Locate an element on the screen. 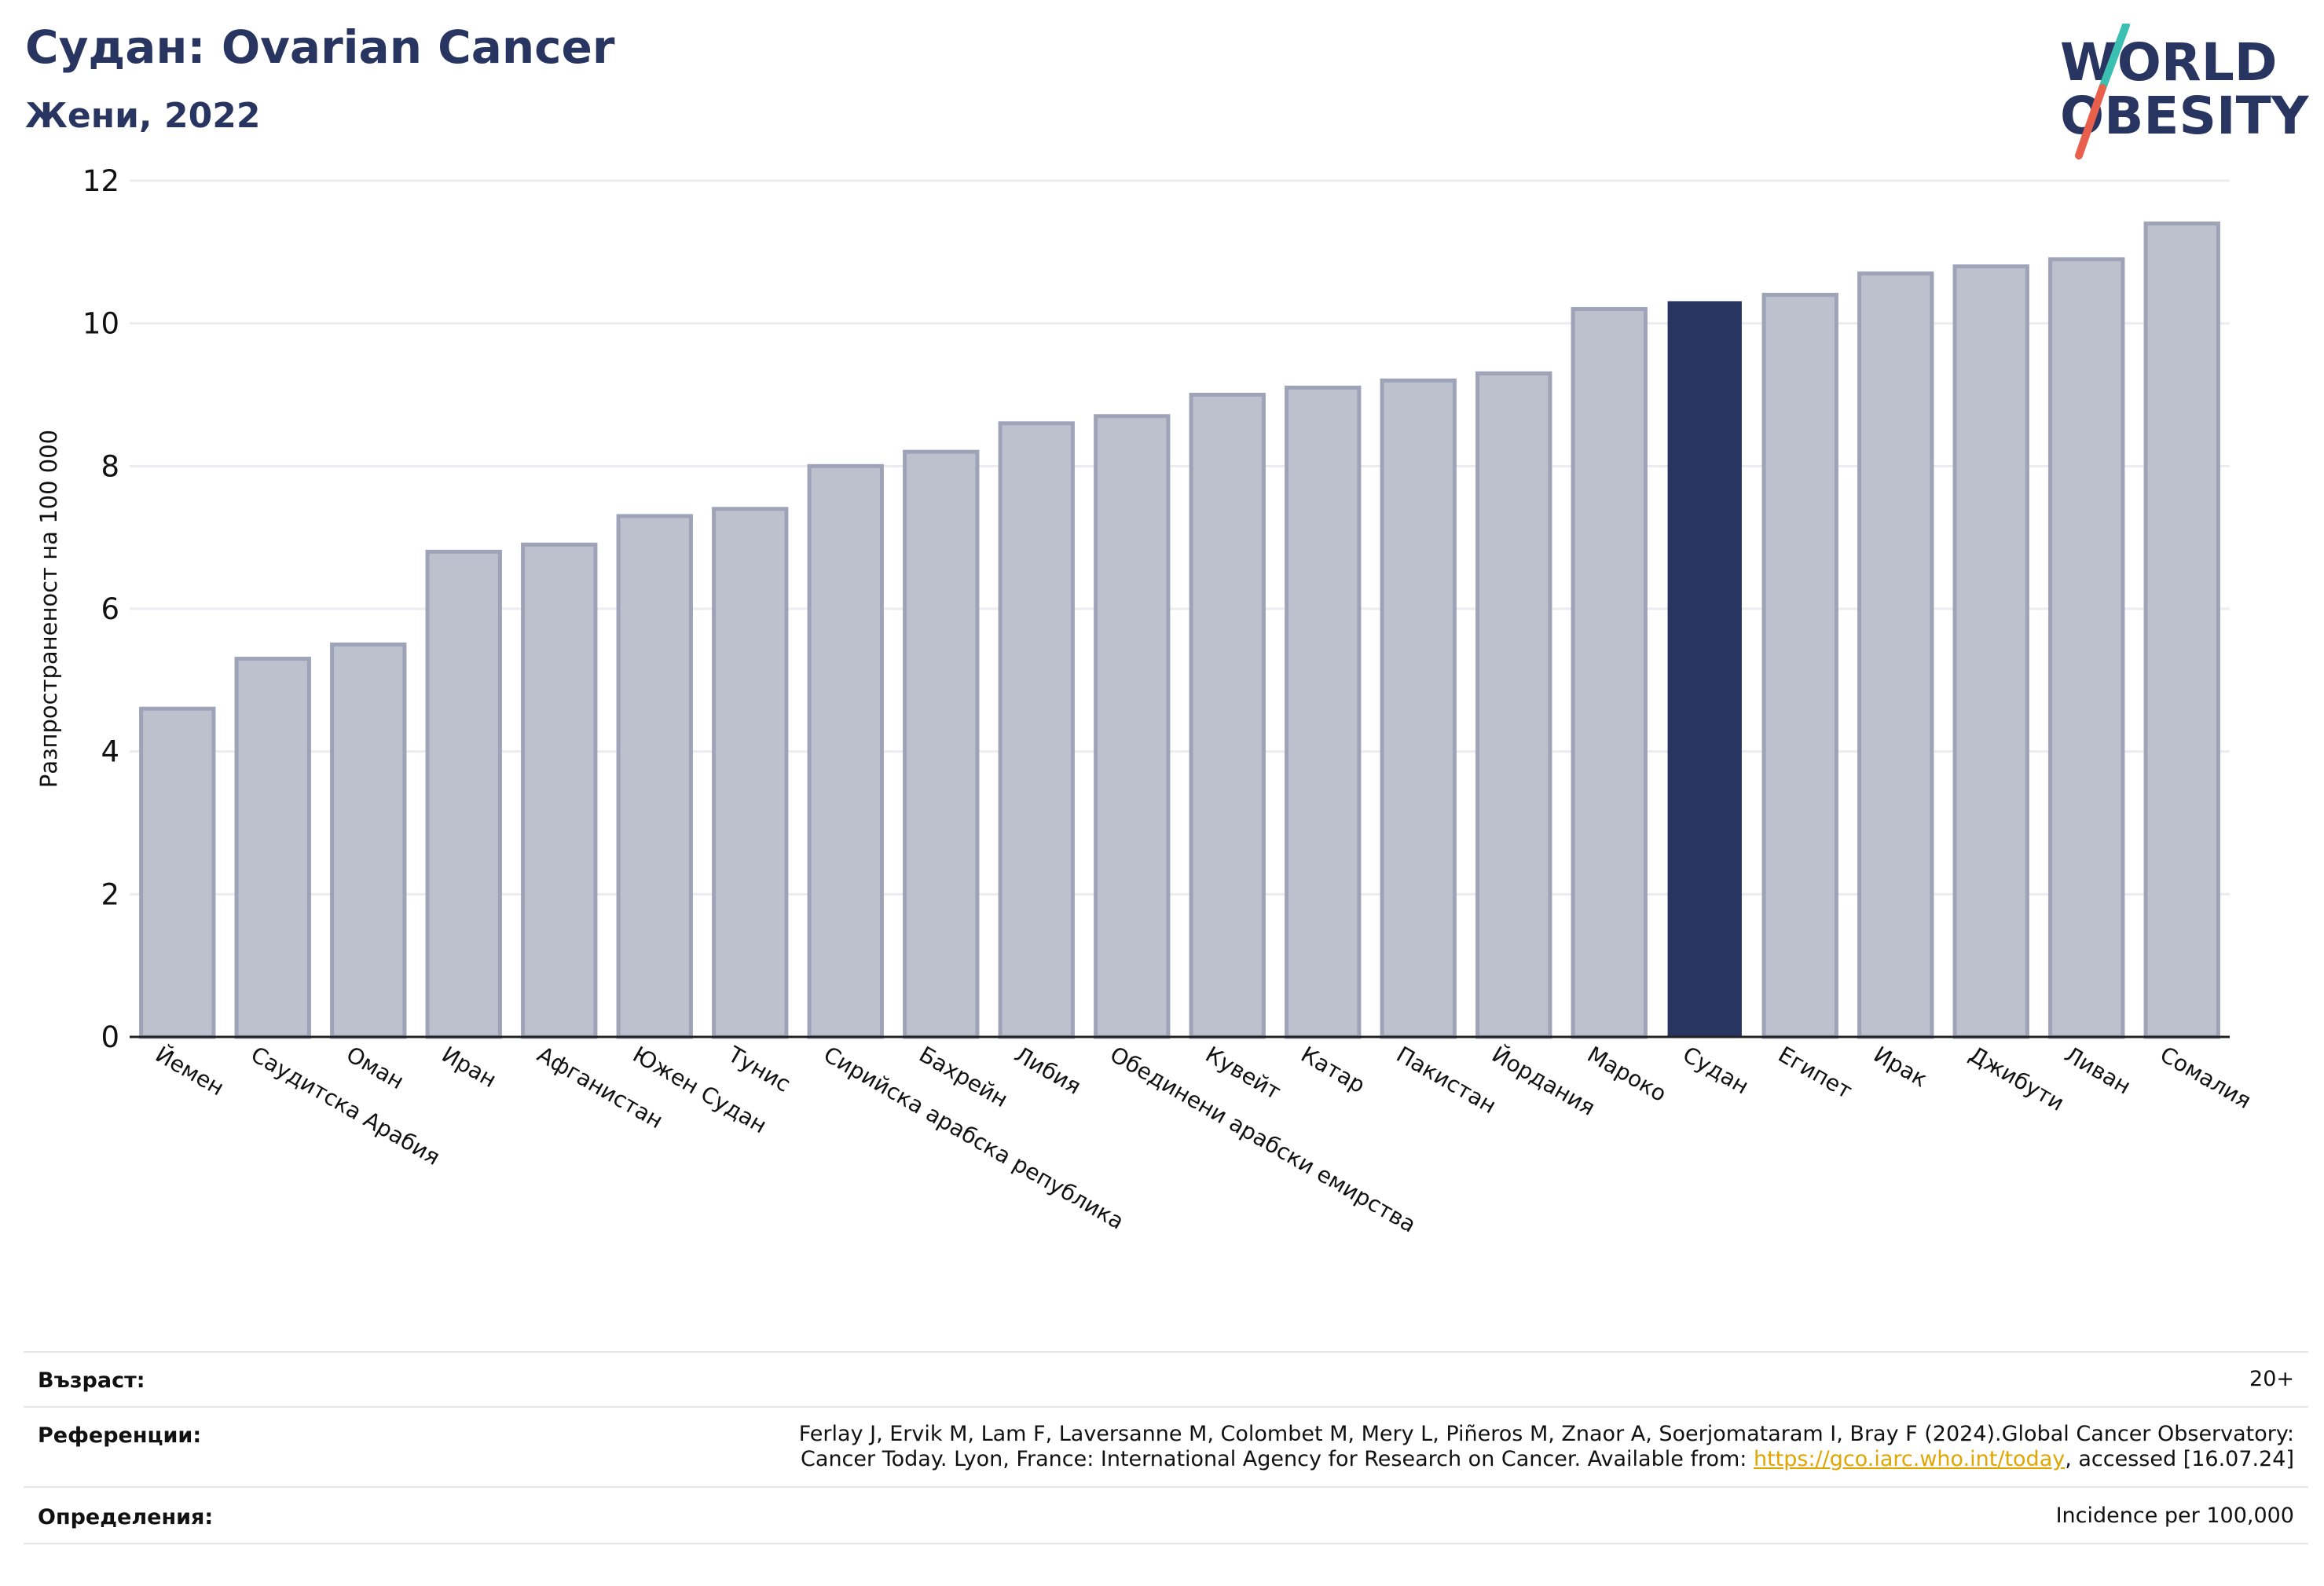  y-tick-label: 6 is located at coordinates (110, 609).